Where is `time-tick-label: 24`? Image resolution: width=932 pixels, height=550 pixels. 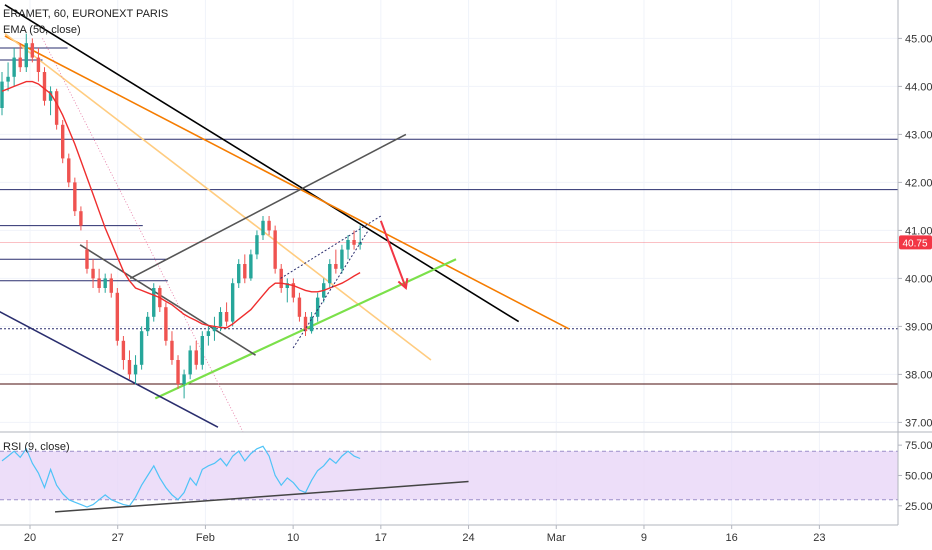
time-tick-label: 24 is located at coordinates (468, 538).